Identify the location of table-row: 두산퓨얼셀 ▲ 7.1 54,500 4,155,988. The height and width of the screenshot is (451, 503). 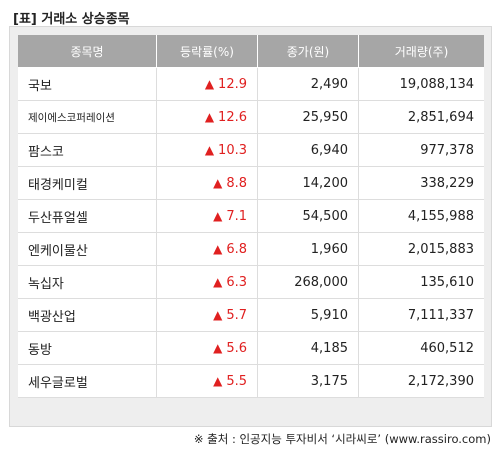
(251, 216).